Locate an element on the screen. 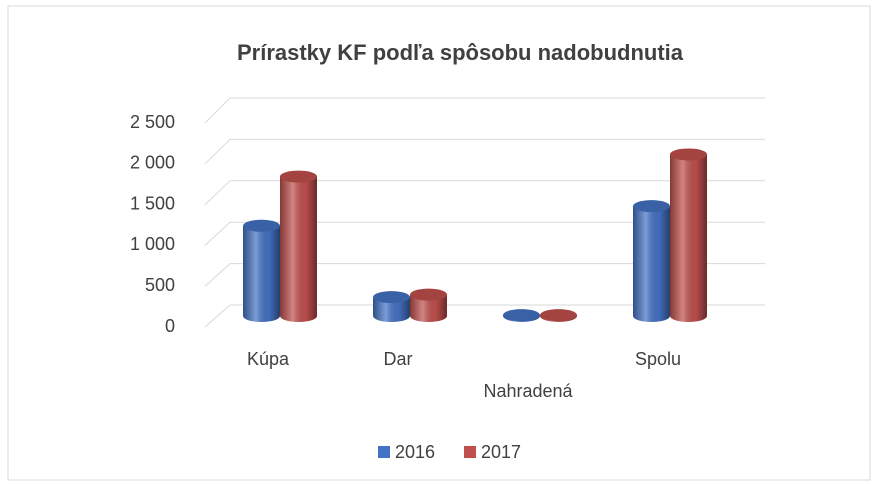 This screenshot has width=875, height=486. y-tick-label: 2 500 is located at coordinates (152, 122).